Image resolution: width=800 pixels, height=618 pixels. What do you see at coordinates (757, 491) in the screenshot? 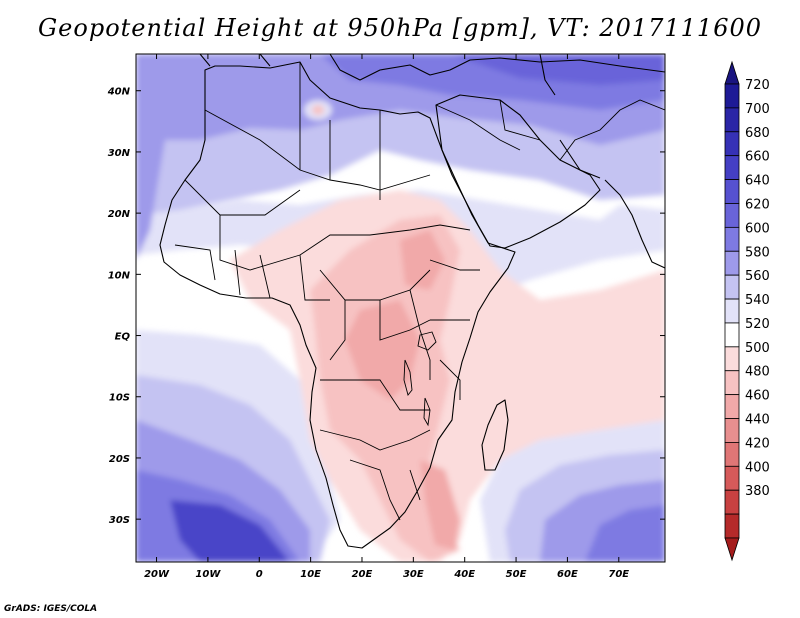
I see `colorbar-label: 380` at bounding box center [757, 491].